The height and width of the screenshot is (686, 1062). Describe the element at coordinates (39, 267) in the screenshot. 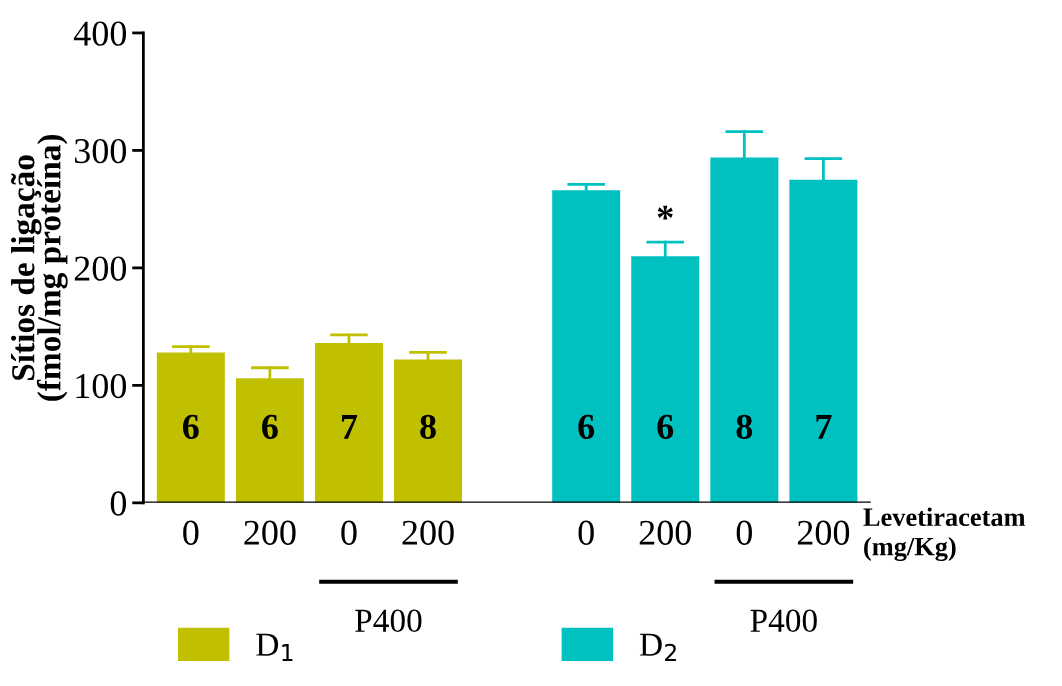

I see `y-axis-title: Sítios de ligação (fmol/mg proteína)` at that location.